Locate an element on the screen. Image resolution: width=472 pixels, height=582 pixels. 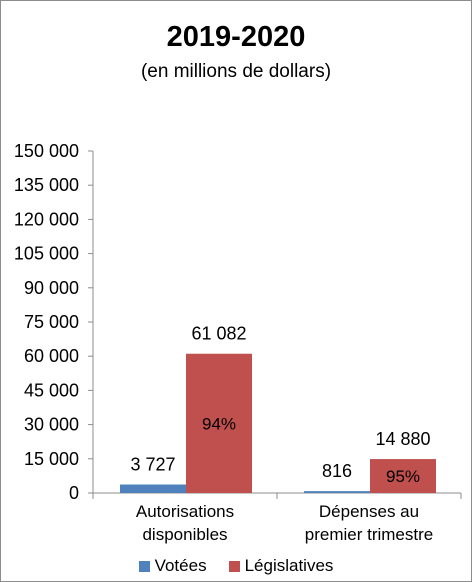
data-label-votees: 3 727 is located at coordinates (152, 465).